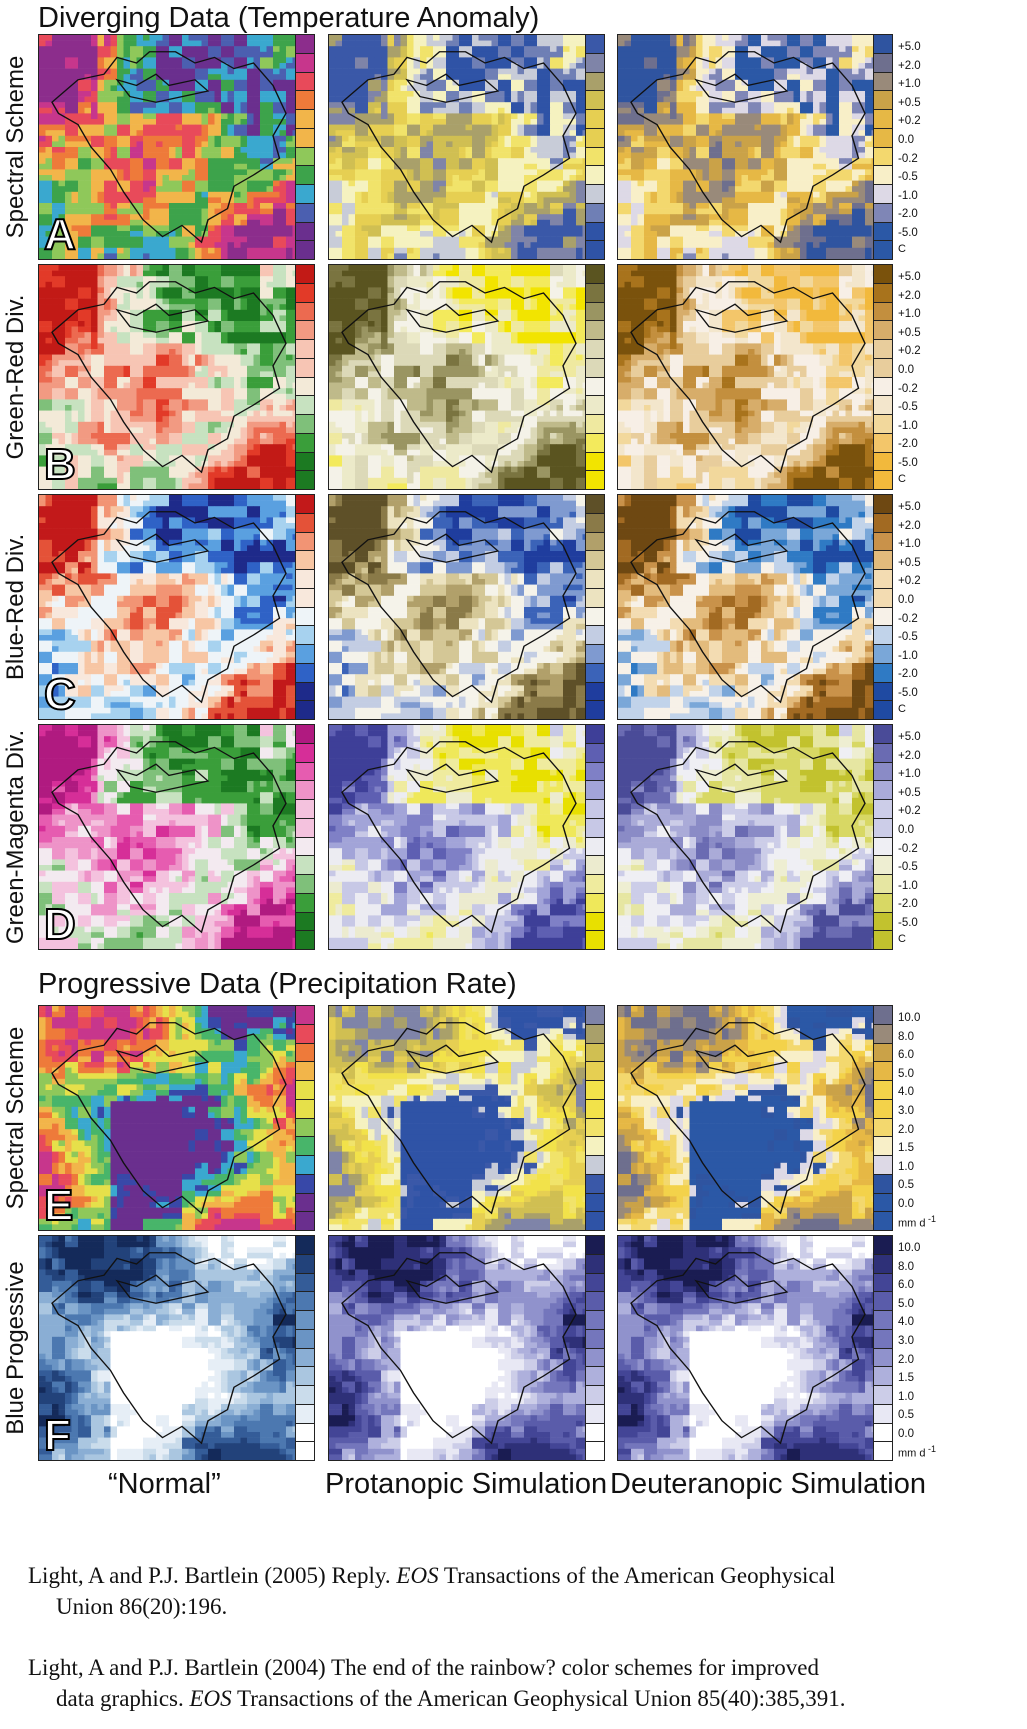 This screenshot has width=1027, height=1729. I want to click on legend-tick-label: +0.5, so click(928, 333).